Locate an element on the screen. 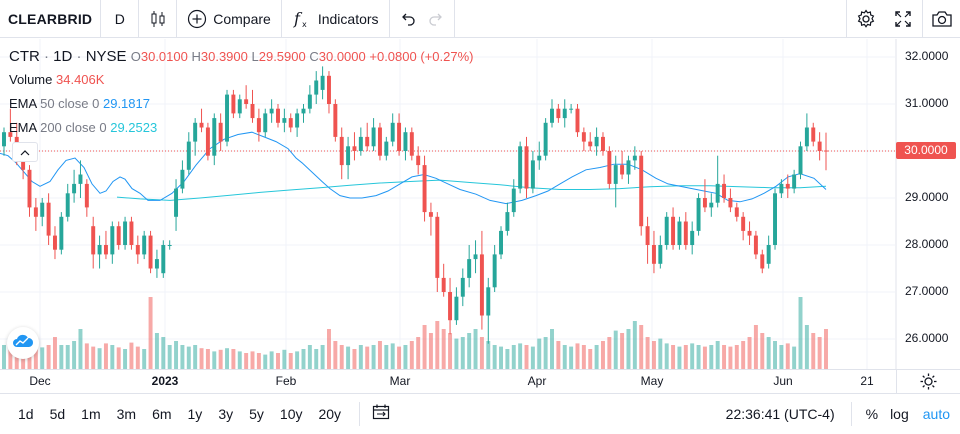  range-button-5y: 5y is located at coordinates (256, 413).